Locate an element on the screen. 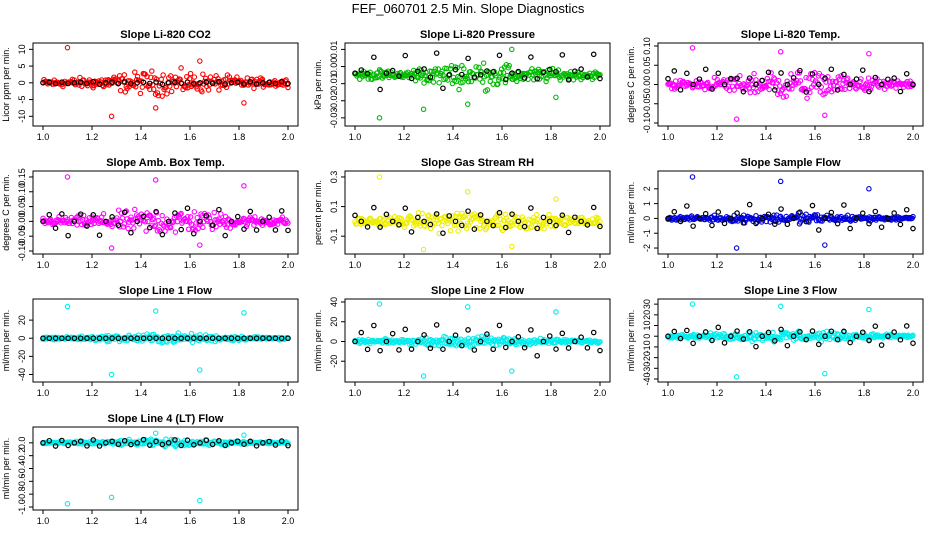  x-tick-label: 1.8 is located at coordinates (239, 521).